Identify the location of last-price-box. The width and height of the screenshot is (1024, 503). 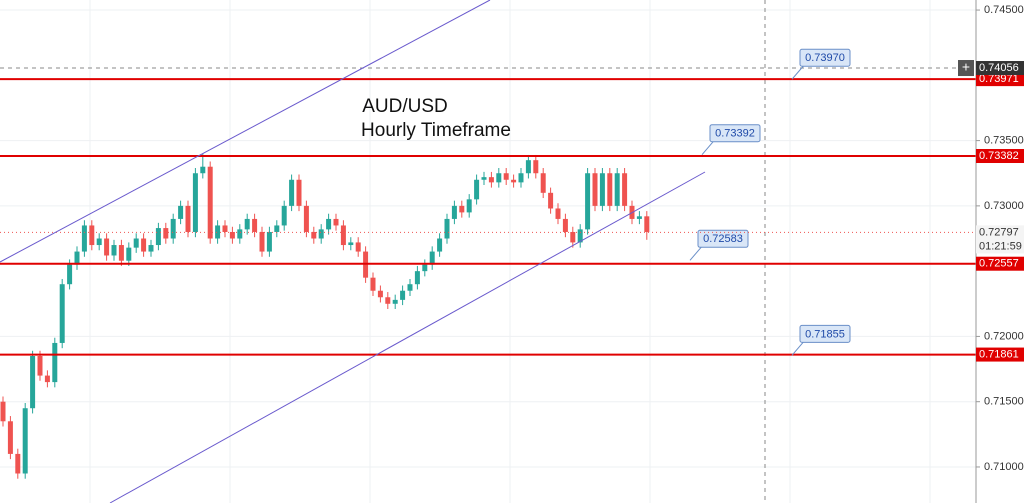
(1000, 239).